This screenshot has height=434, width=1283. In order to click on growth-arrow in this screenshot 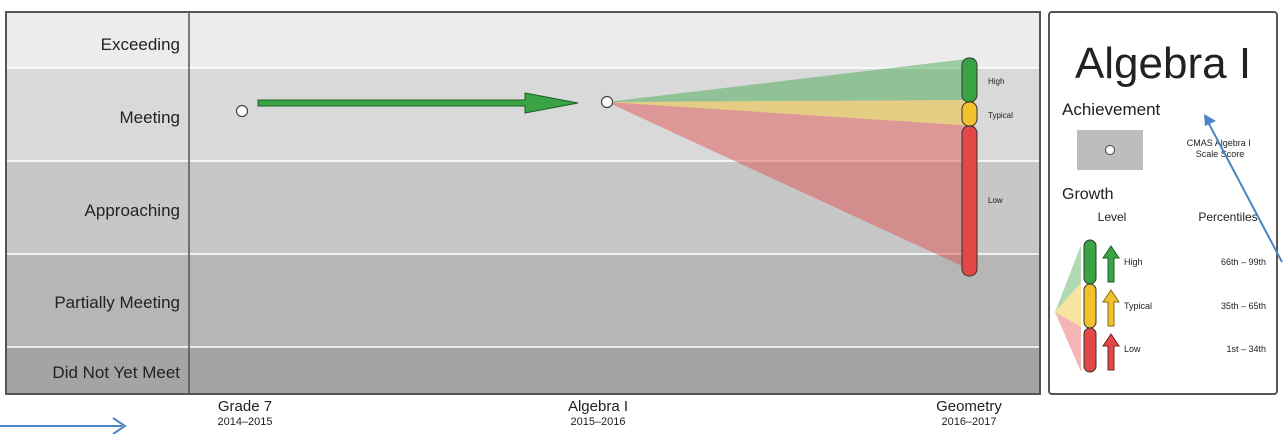, I will do `click(418, 103)`.